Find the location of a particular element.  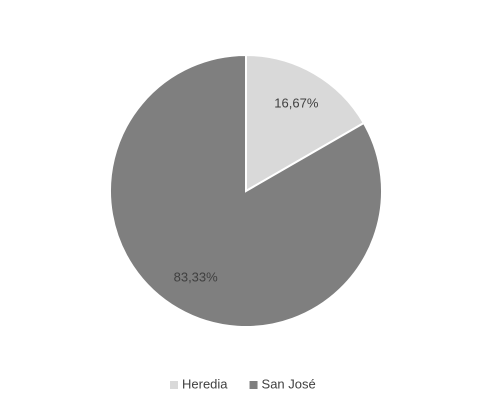

pie-slice is located at coordinates (305, 123).